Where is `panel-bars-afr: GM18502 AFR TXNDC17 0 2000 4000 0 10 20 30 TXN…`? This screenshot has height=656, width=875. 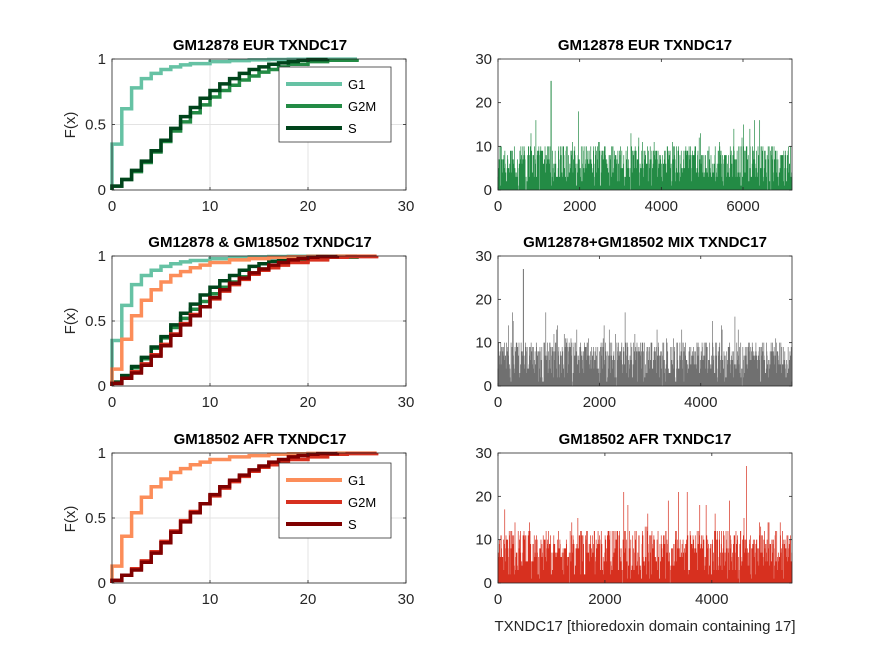 panel-bars-afr: GM18502 AFR TXNDC17 0 2000 4000 0 10 20 30 TXN… is located at coordinates (635, 533).